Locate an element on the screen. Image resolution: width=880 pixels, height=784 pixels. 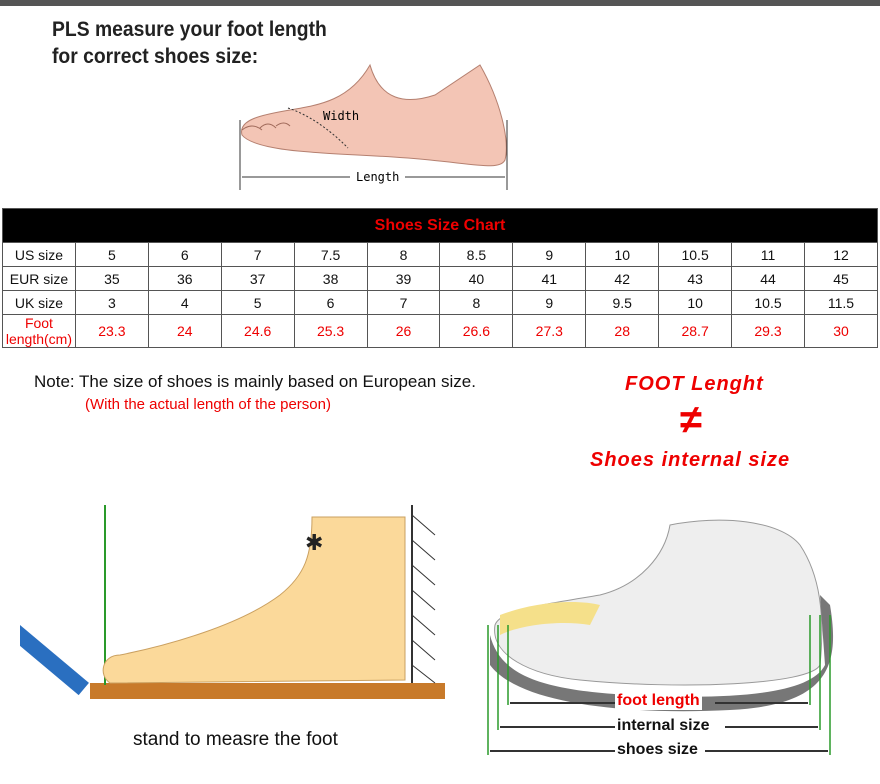
shoe-size-illustration is located at coordinates (660, 637).